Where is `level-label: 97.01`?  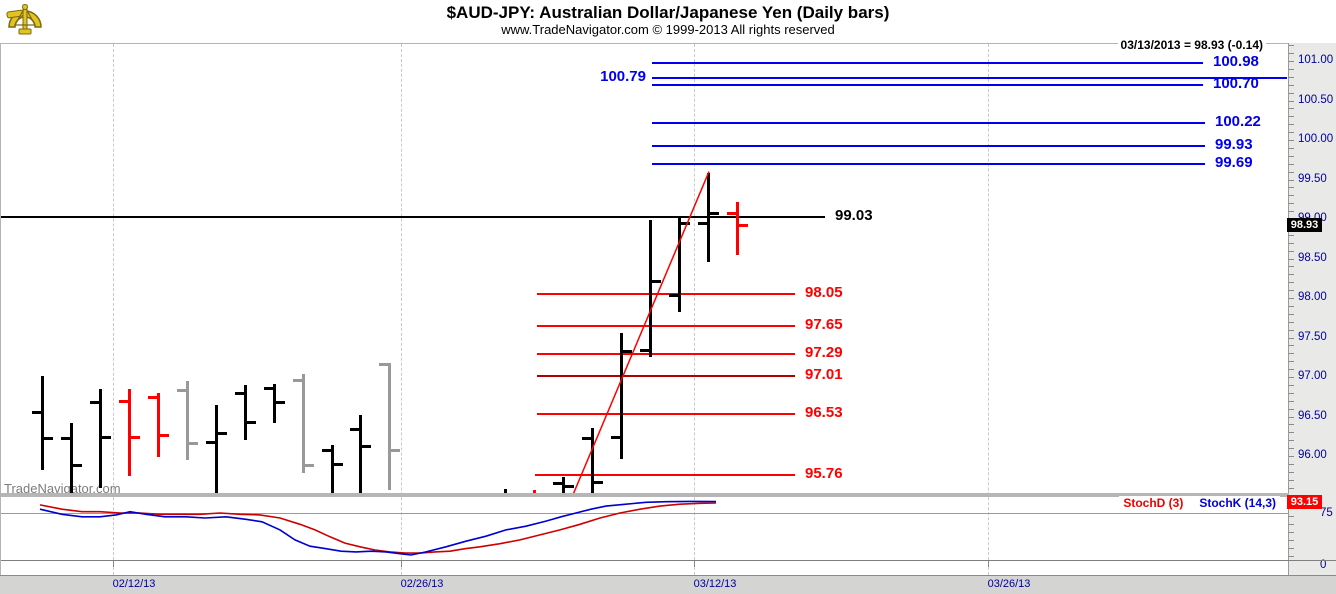 level-label: 97.01 is located at coordinates (824, 375).